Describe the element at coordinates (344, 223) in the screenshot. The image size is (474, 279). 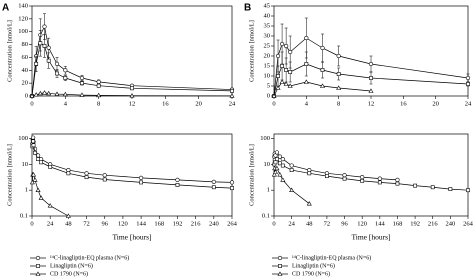
I see `x-tick-label: 96` at that location.